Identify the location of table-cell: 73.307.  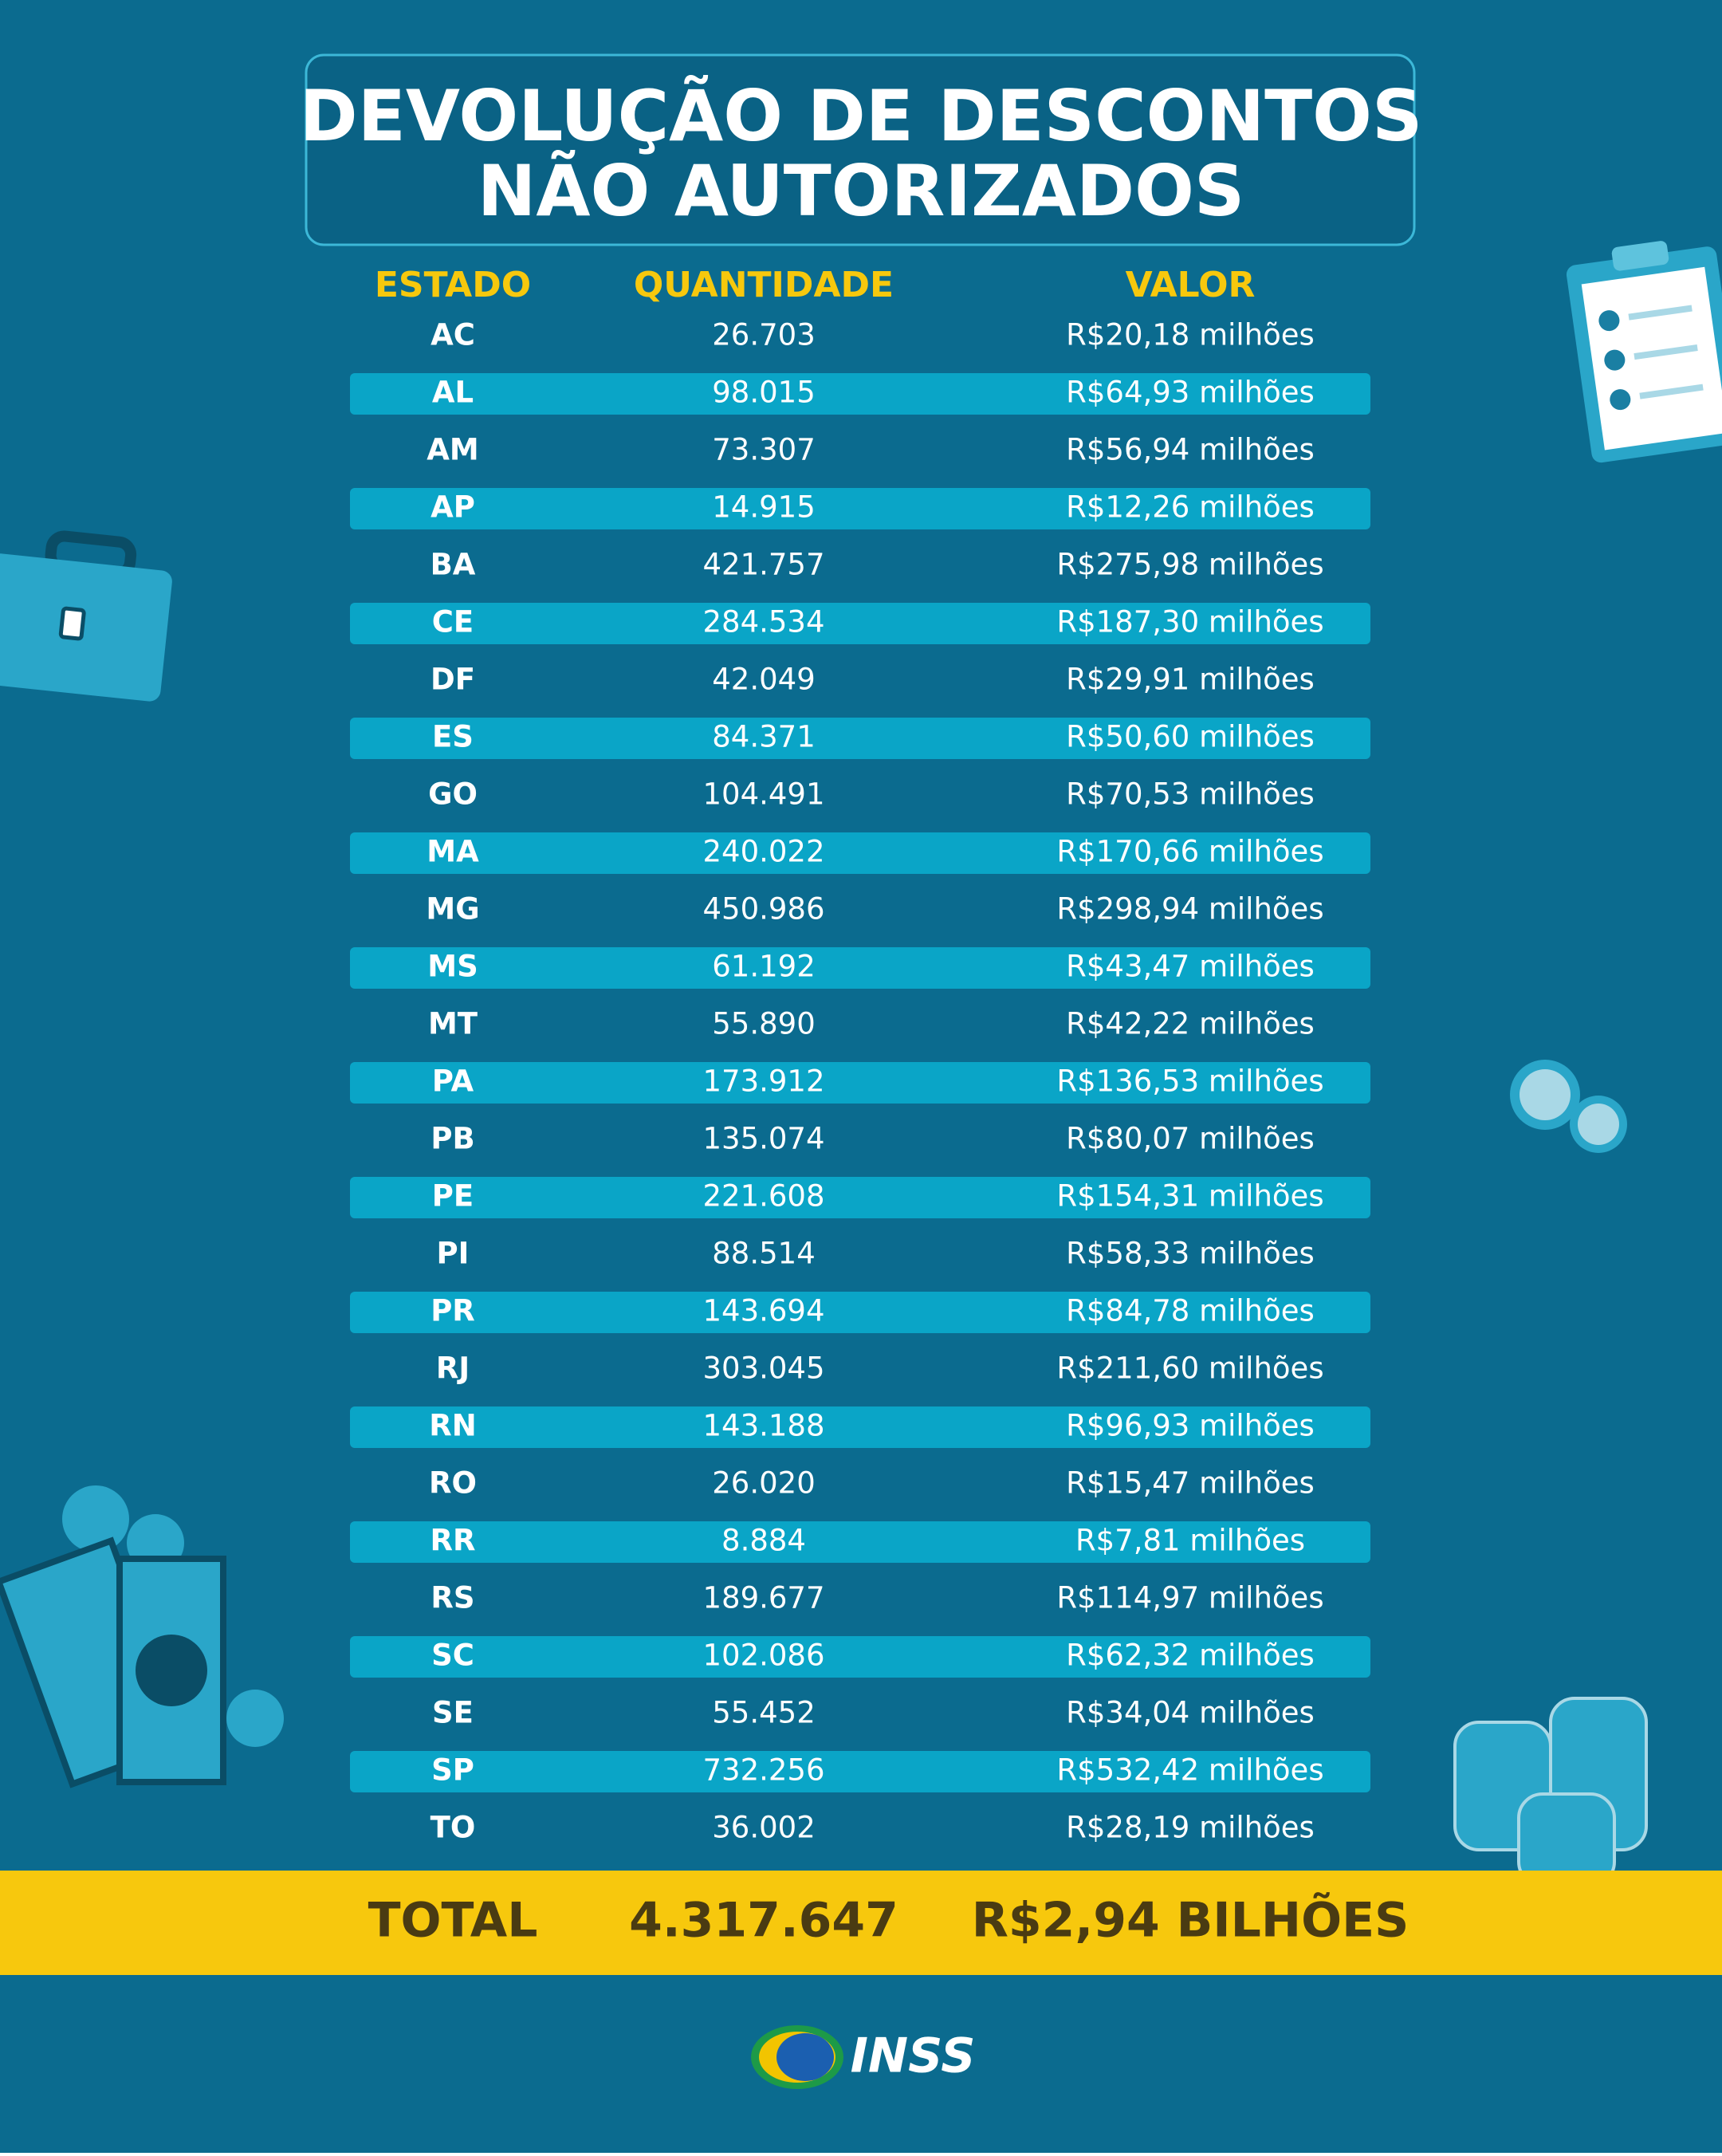
(763, 450).